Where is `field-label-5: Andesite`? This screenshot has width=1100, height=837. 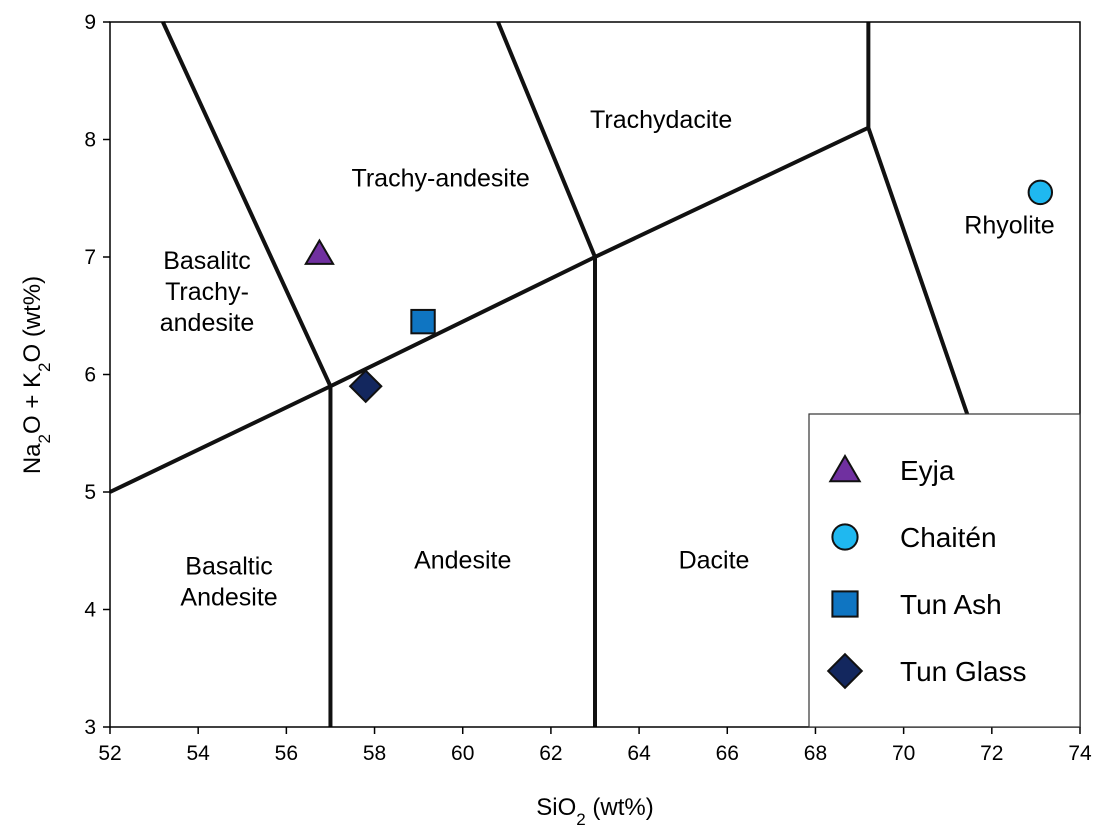
field-label-5: Andesite is located at coordinates (462, 560).